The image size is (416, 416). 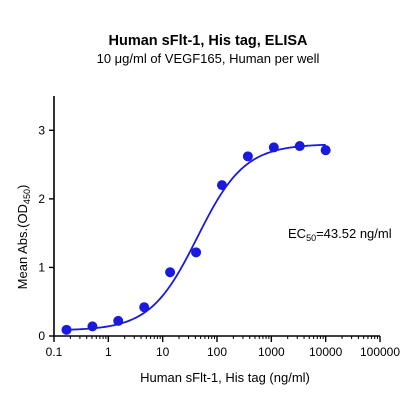 I want to click on x-tick-label: 100000, so click(x=380, y=352).